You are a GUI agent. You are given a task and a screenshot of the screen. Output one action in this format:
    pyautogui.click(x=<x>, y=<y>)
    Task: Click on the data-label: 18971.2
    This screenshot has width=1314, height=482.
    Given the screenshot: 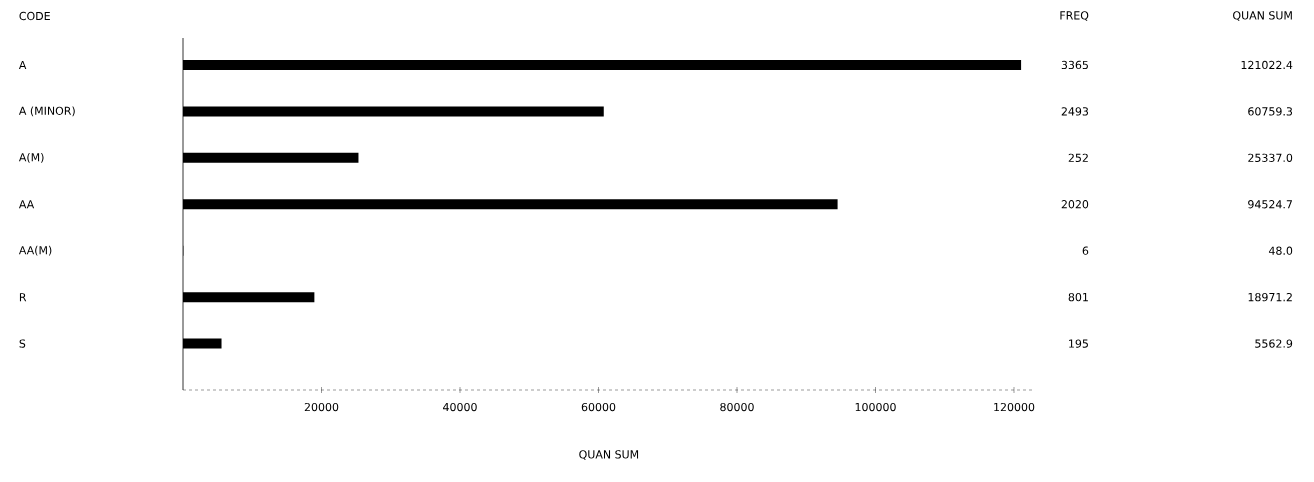 What is the action you would take?
    pyautogui.click(x=1270, y=297)
    